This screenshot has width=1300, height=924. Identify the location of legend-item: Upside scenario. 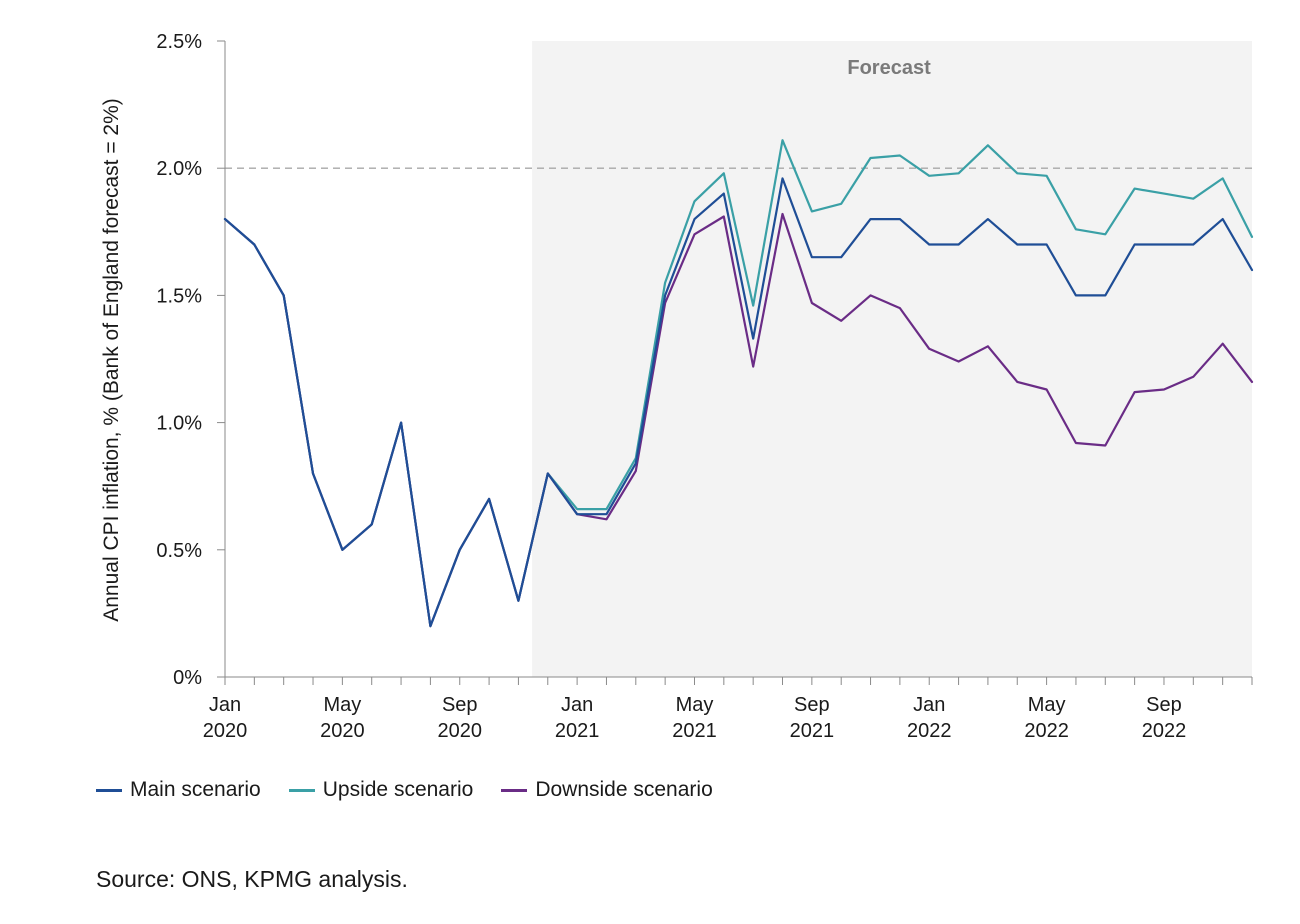
(381, 790).